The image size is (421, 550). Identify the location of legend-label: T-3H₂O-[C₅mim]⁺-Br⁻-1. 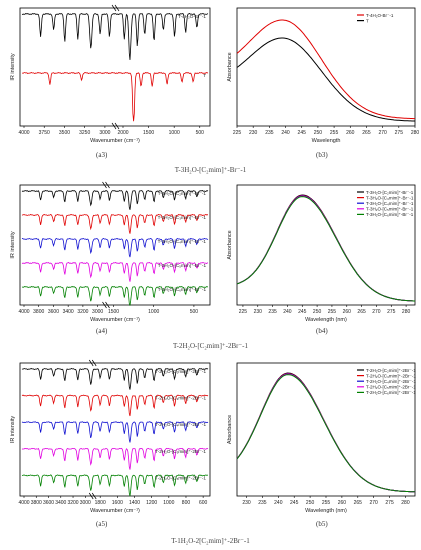
(182, 265).